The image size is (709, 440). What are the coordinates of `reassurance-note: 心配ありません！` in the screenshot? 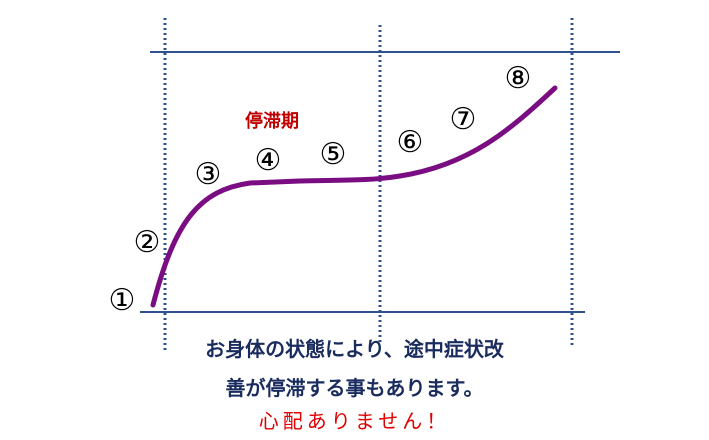 It's located at (354, 421).